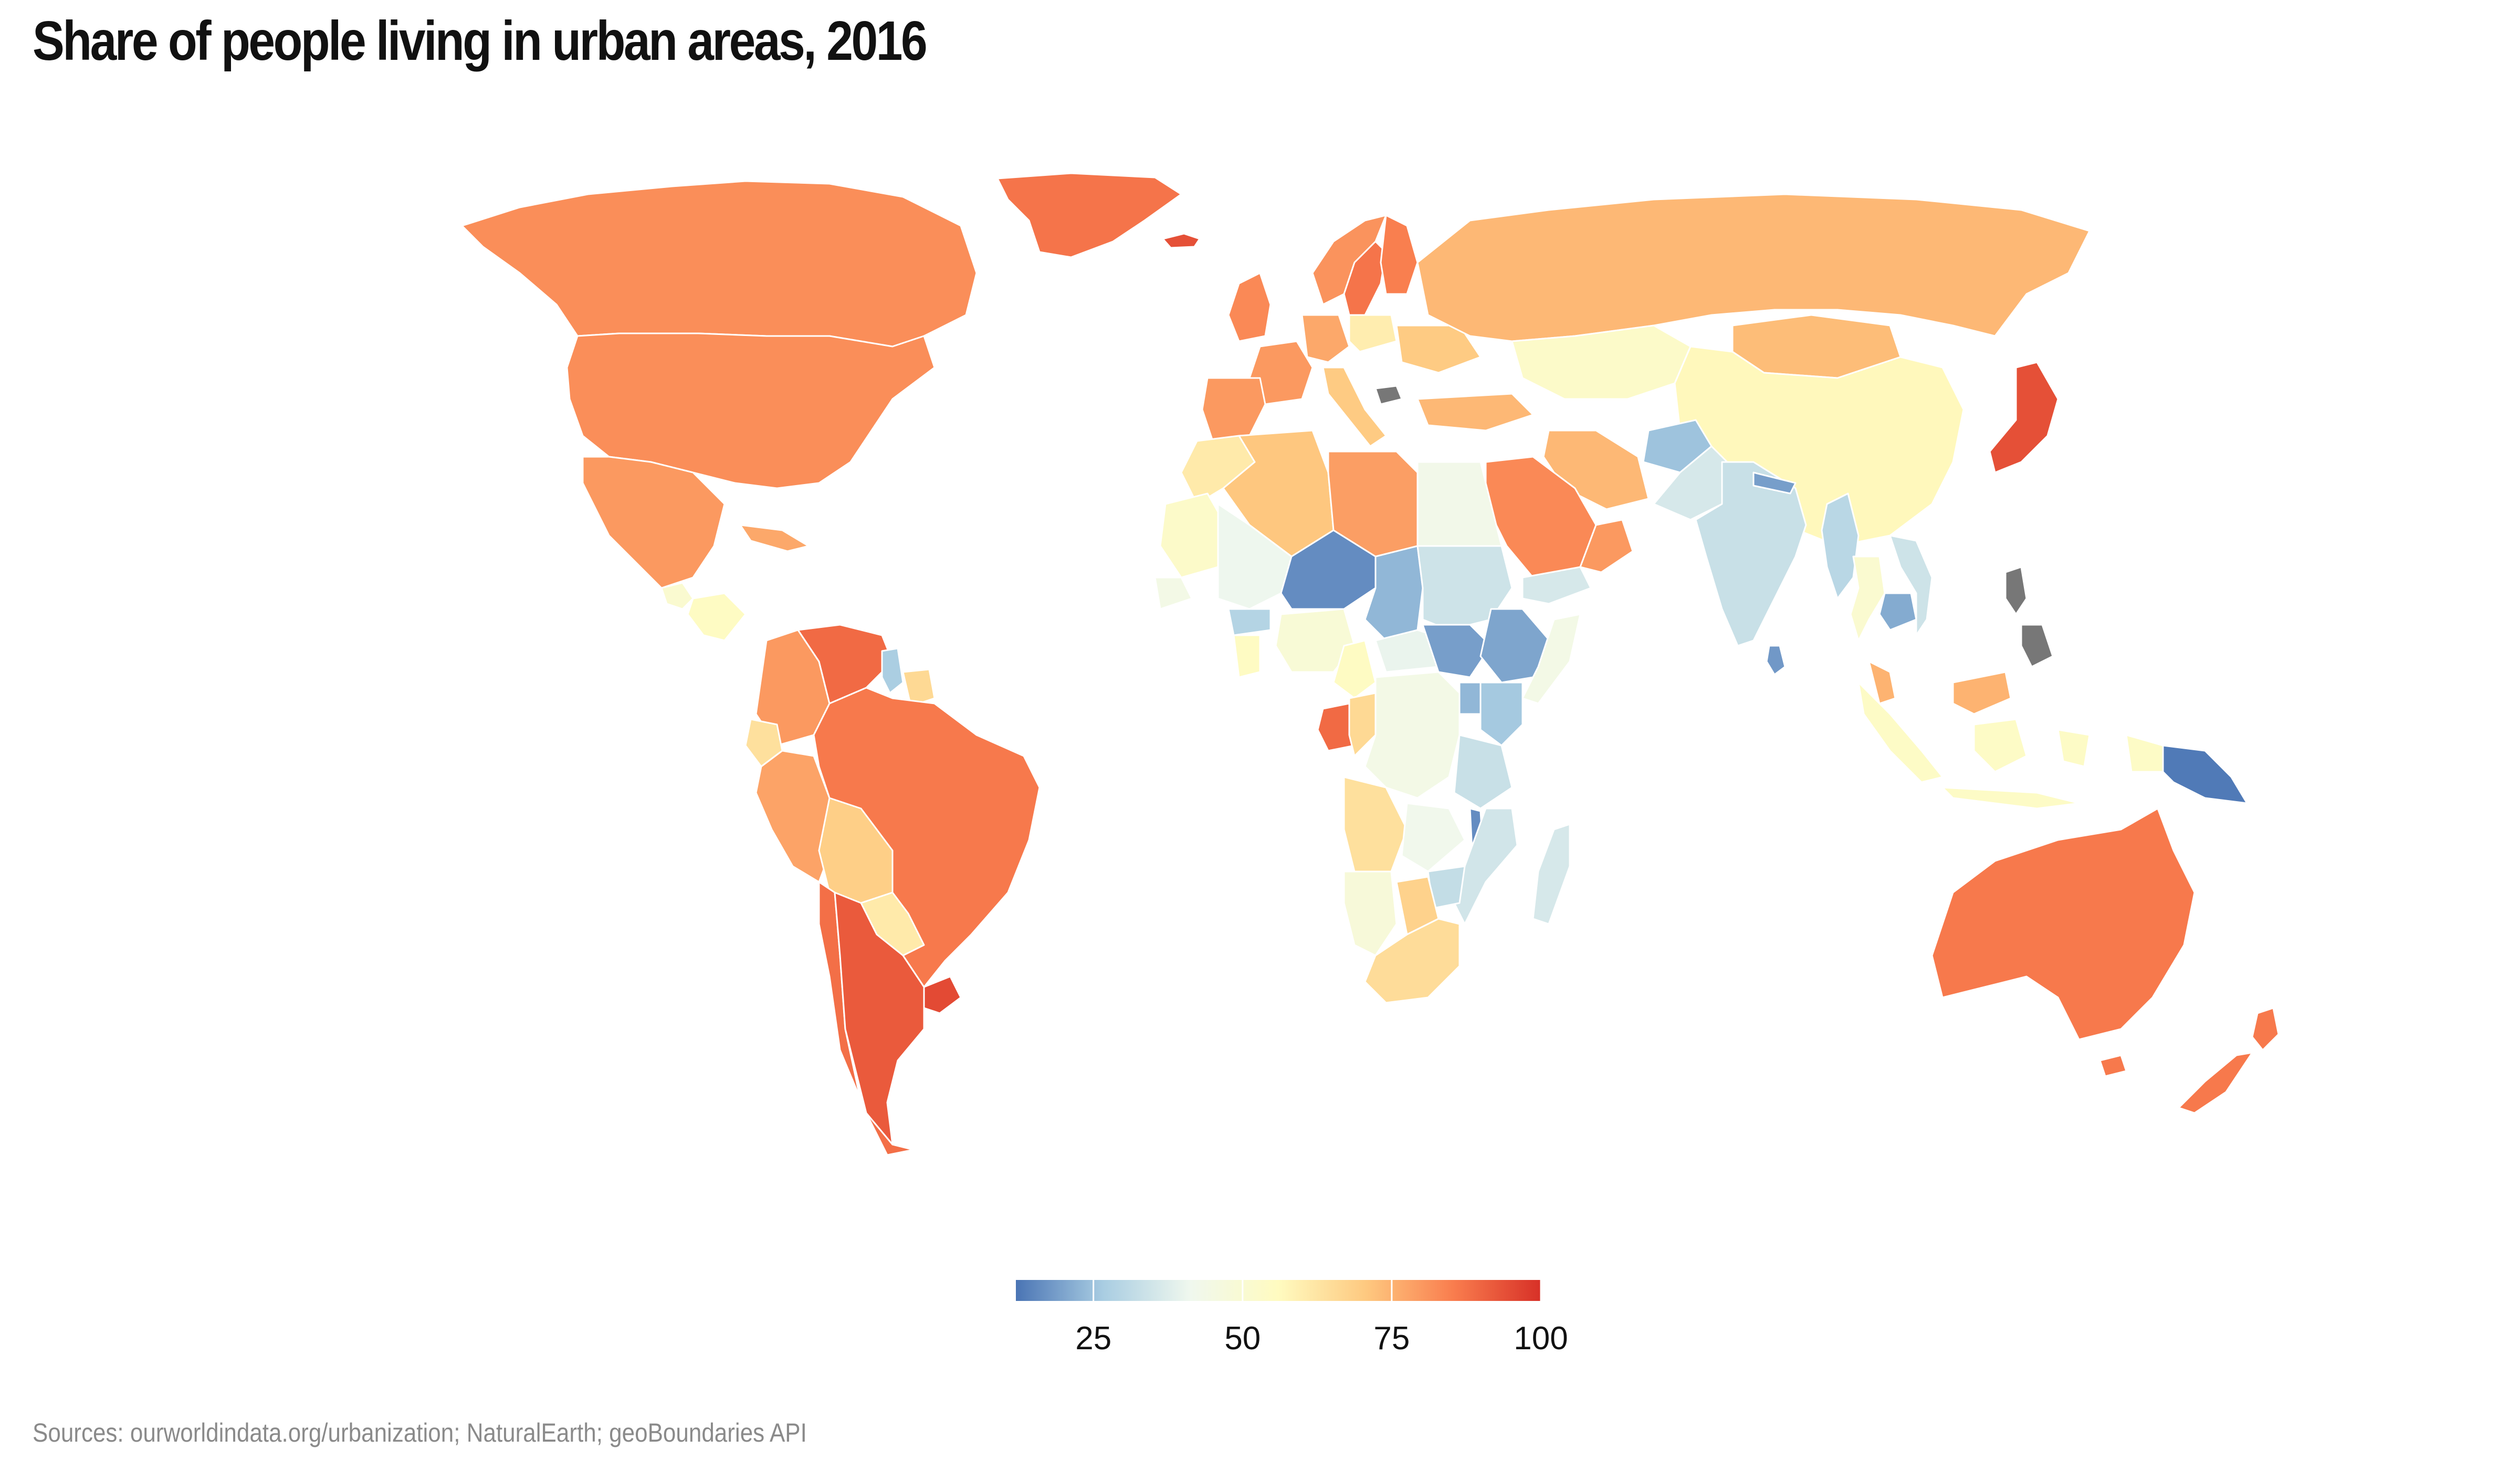 The width and height of the screenshot is (2520, 1470). What do you see at coordinates (1897, 611) in the screenshot?
I see `region-cambodia` at bounding box center [1897, 611].